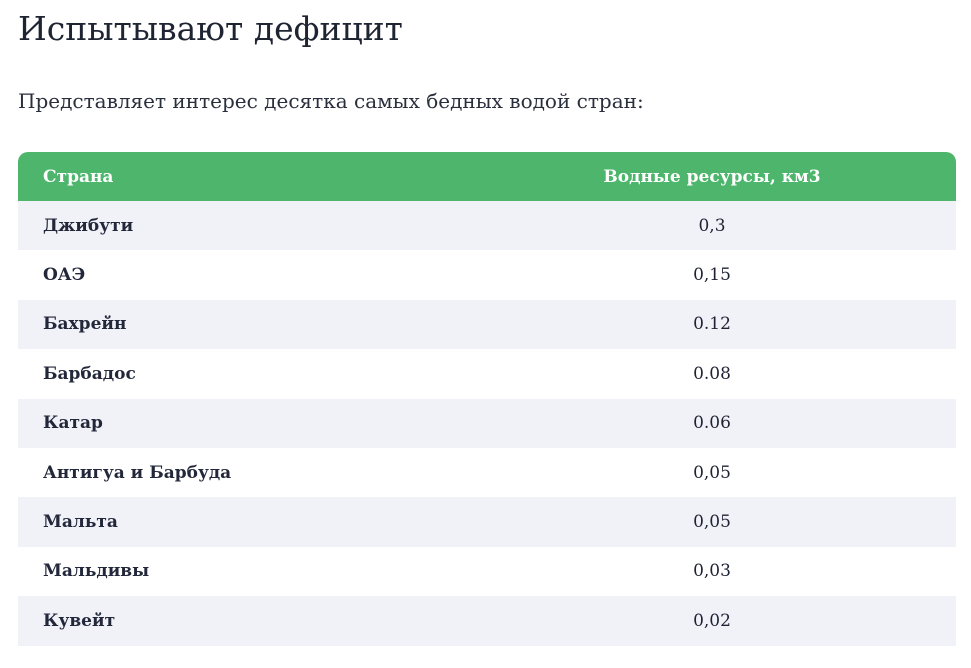 The height and width of the screenshot is (668, 971). Describe the element at coordinates (96, 571) in the screenshot. I see `row-country: Мальдивы` at that location.